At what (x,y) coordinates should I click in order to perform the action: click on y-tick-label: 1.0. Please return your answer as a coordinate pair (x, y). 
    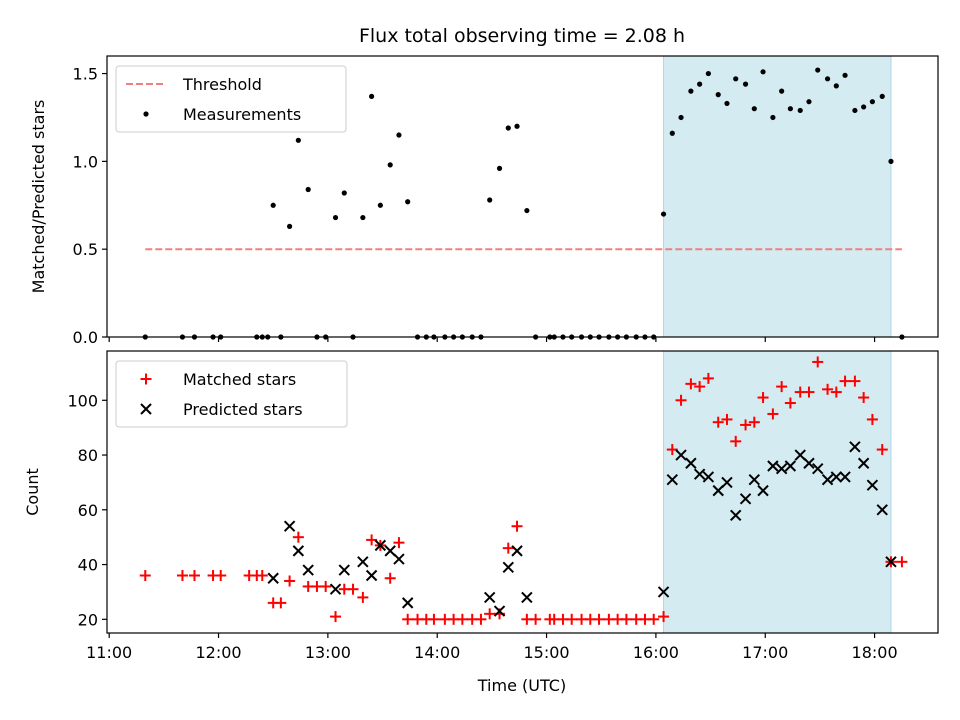
    Looking at the image, I should click on (85, 161).